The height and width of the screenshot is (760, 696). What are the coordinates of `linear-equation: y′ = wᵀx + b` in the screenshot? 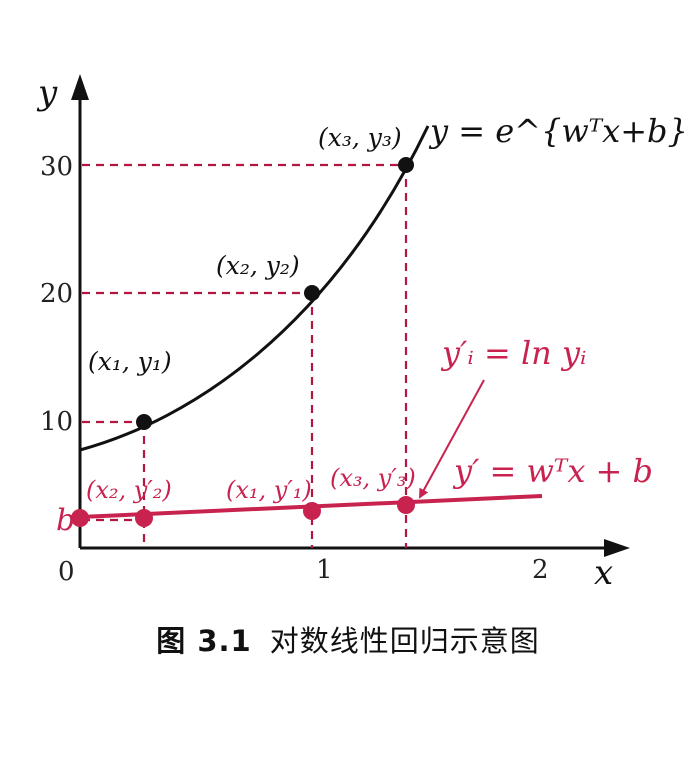 It's located at (552, 471).